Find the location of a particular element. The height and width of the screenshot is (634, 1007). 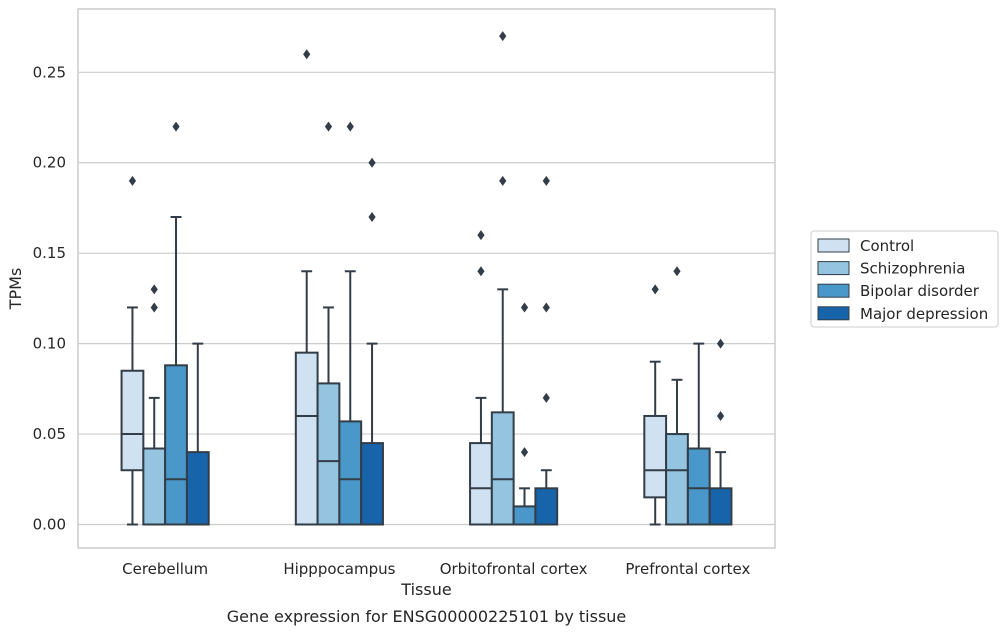

x-tick-label: Prefrontal cortex is located at coordinates (687, 569).